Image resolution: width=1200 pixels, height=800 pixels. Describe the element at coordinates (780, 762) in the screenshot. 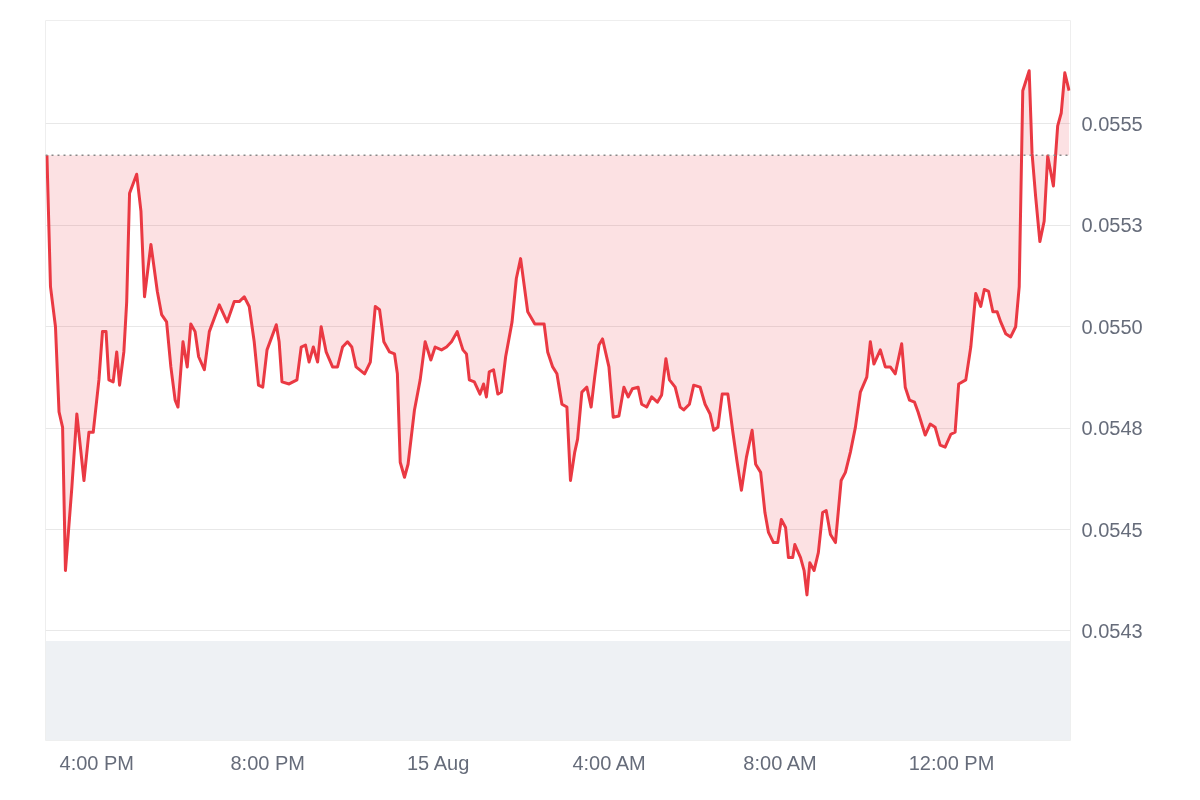

I see `x-tick-label: 8:00 AM` at that location.